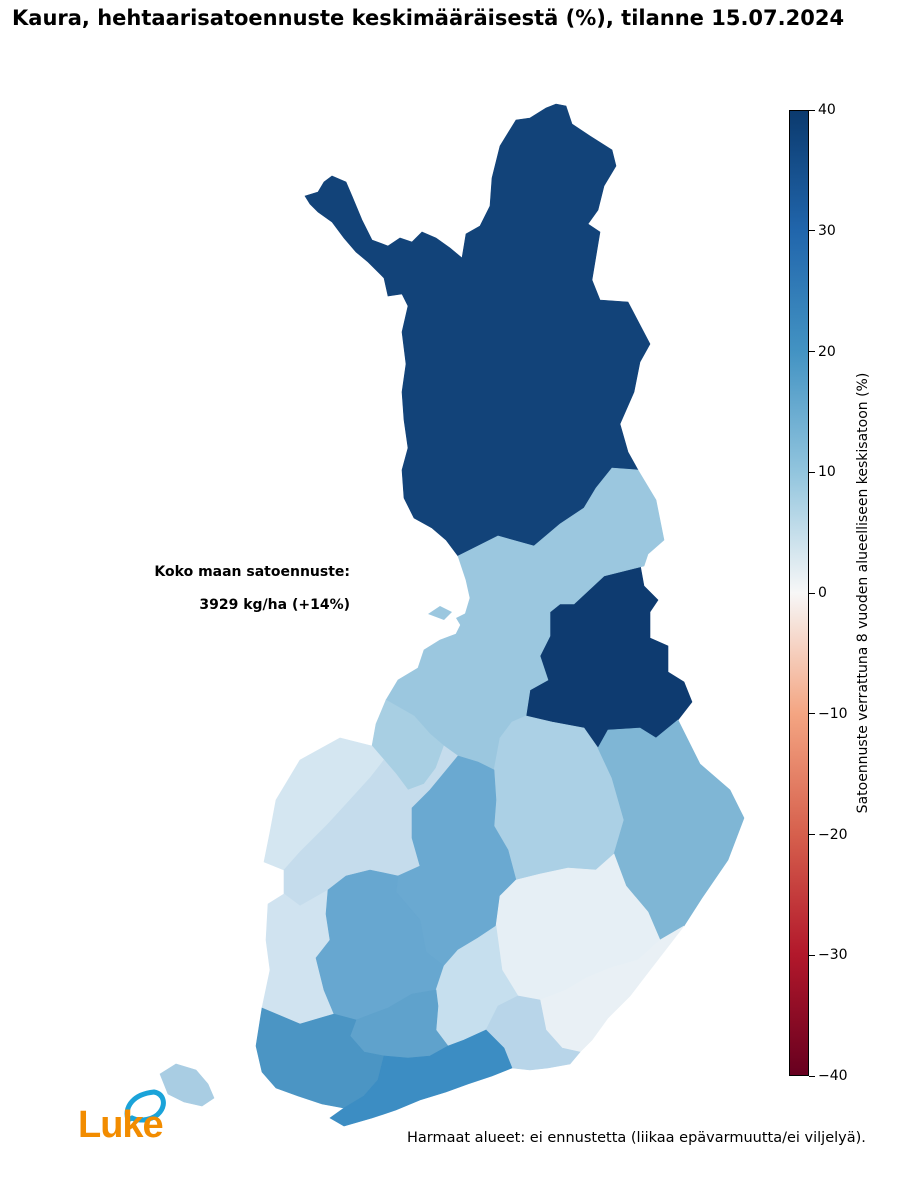 The image size is (916, 1200). What do you see at coordinates (827, 351) in the screenshot?
I see `colorbar-tick-label: 20` at bounding box center [827, 351].